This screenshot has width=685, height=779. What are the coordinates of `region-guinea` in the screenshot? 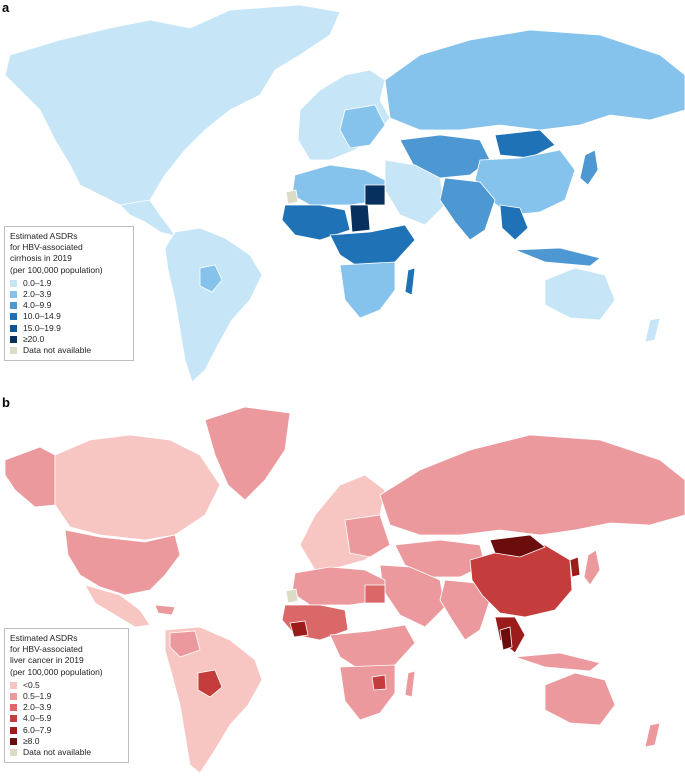 It's located at (299, 629).